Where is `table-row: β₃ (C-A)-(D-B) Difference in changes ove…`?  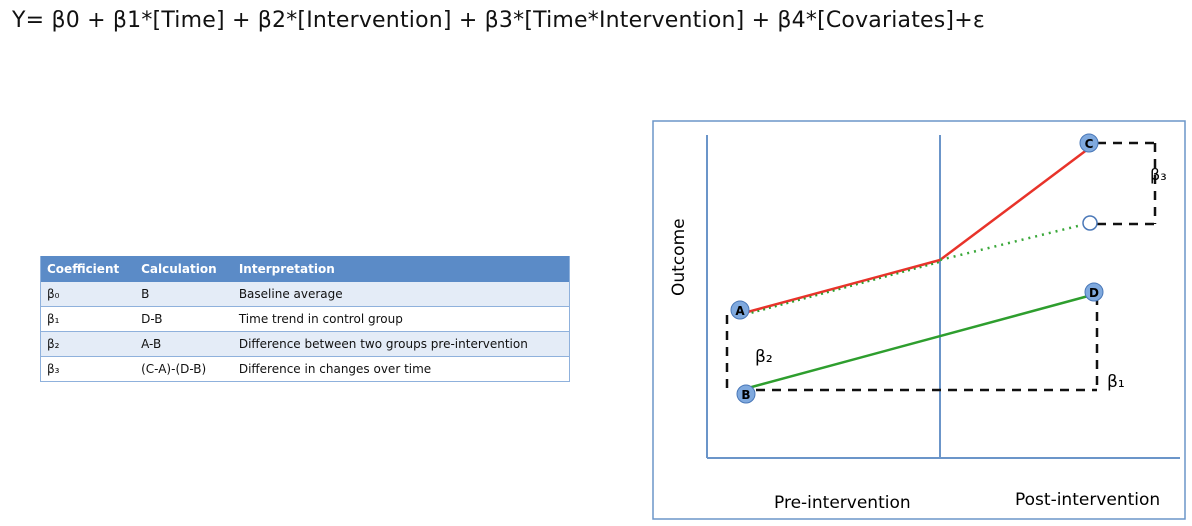 table-row: β₃ (C-A)-(D-B) Difference in changes ove… is located at coordinates (305, 369).